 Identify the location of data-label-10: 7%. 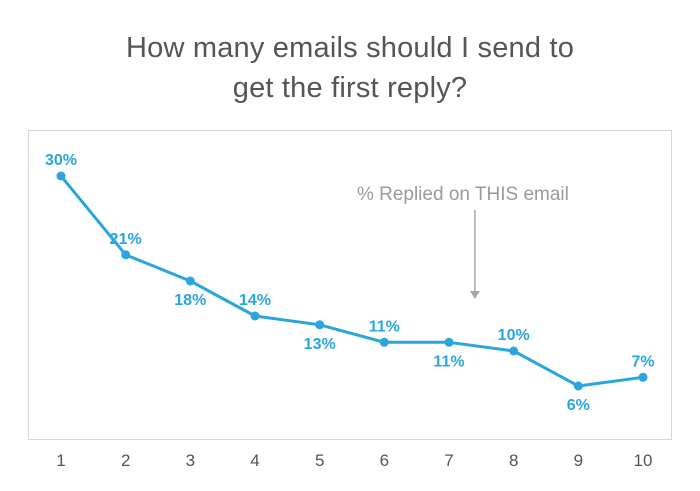
(642, 361).